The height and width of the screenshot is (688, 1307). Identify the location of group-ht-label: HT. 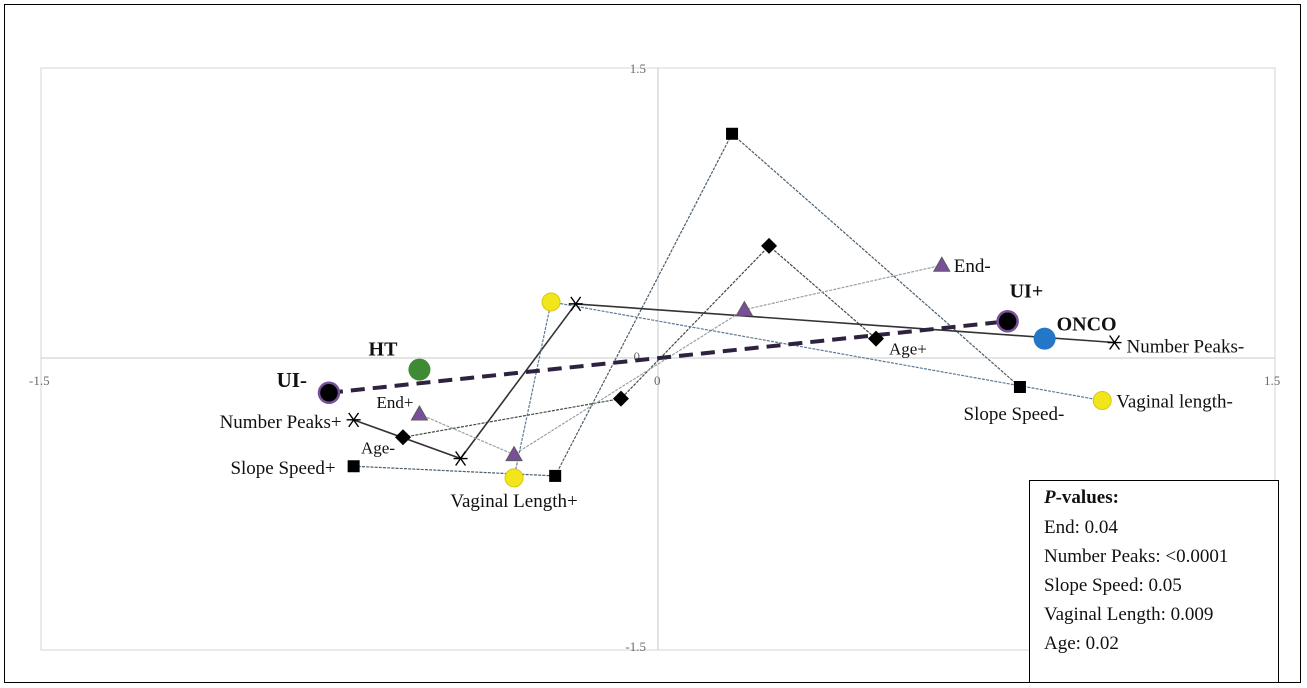
(384, 350).